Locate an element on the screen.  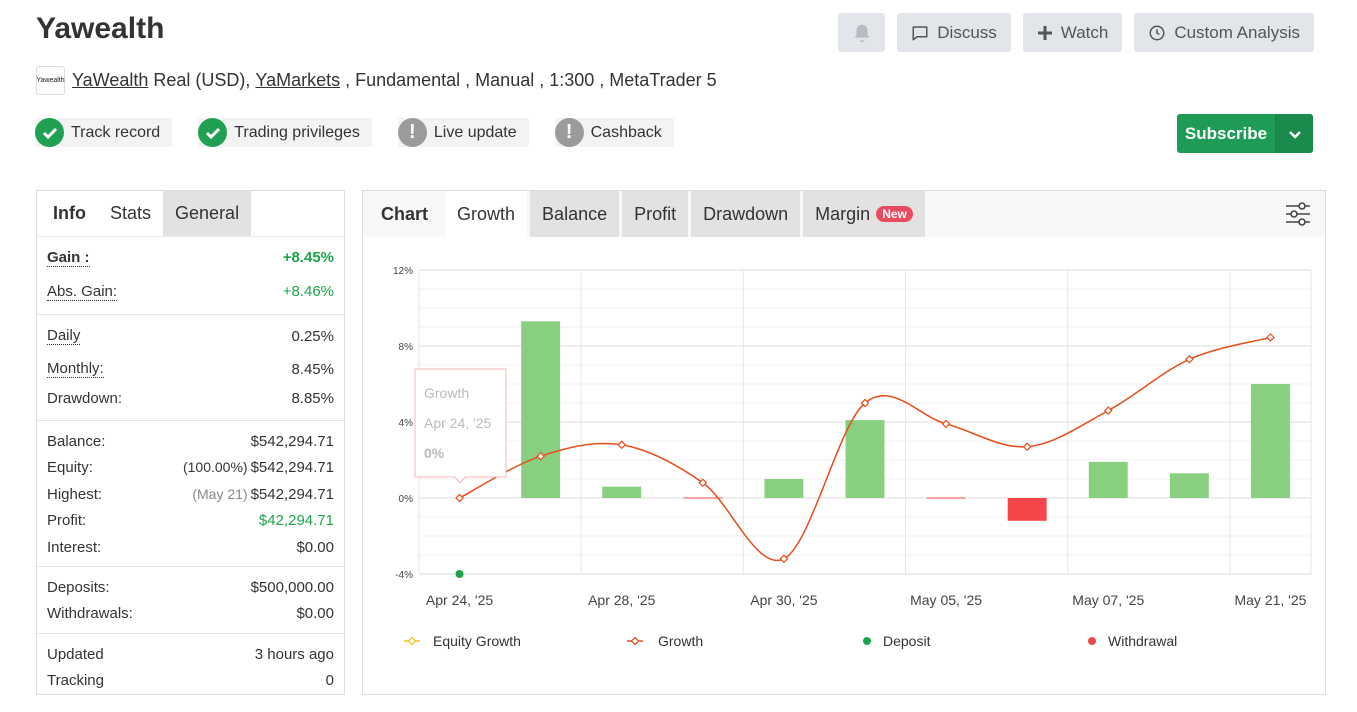
updated-label: Updated is located at coordinates (75, 654).